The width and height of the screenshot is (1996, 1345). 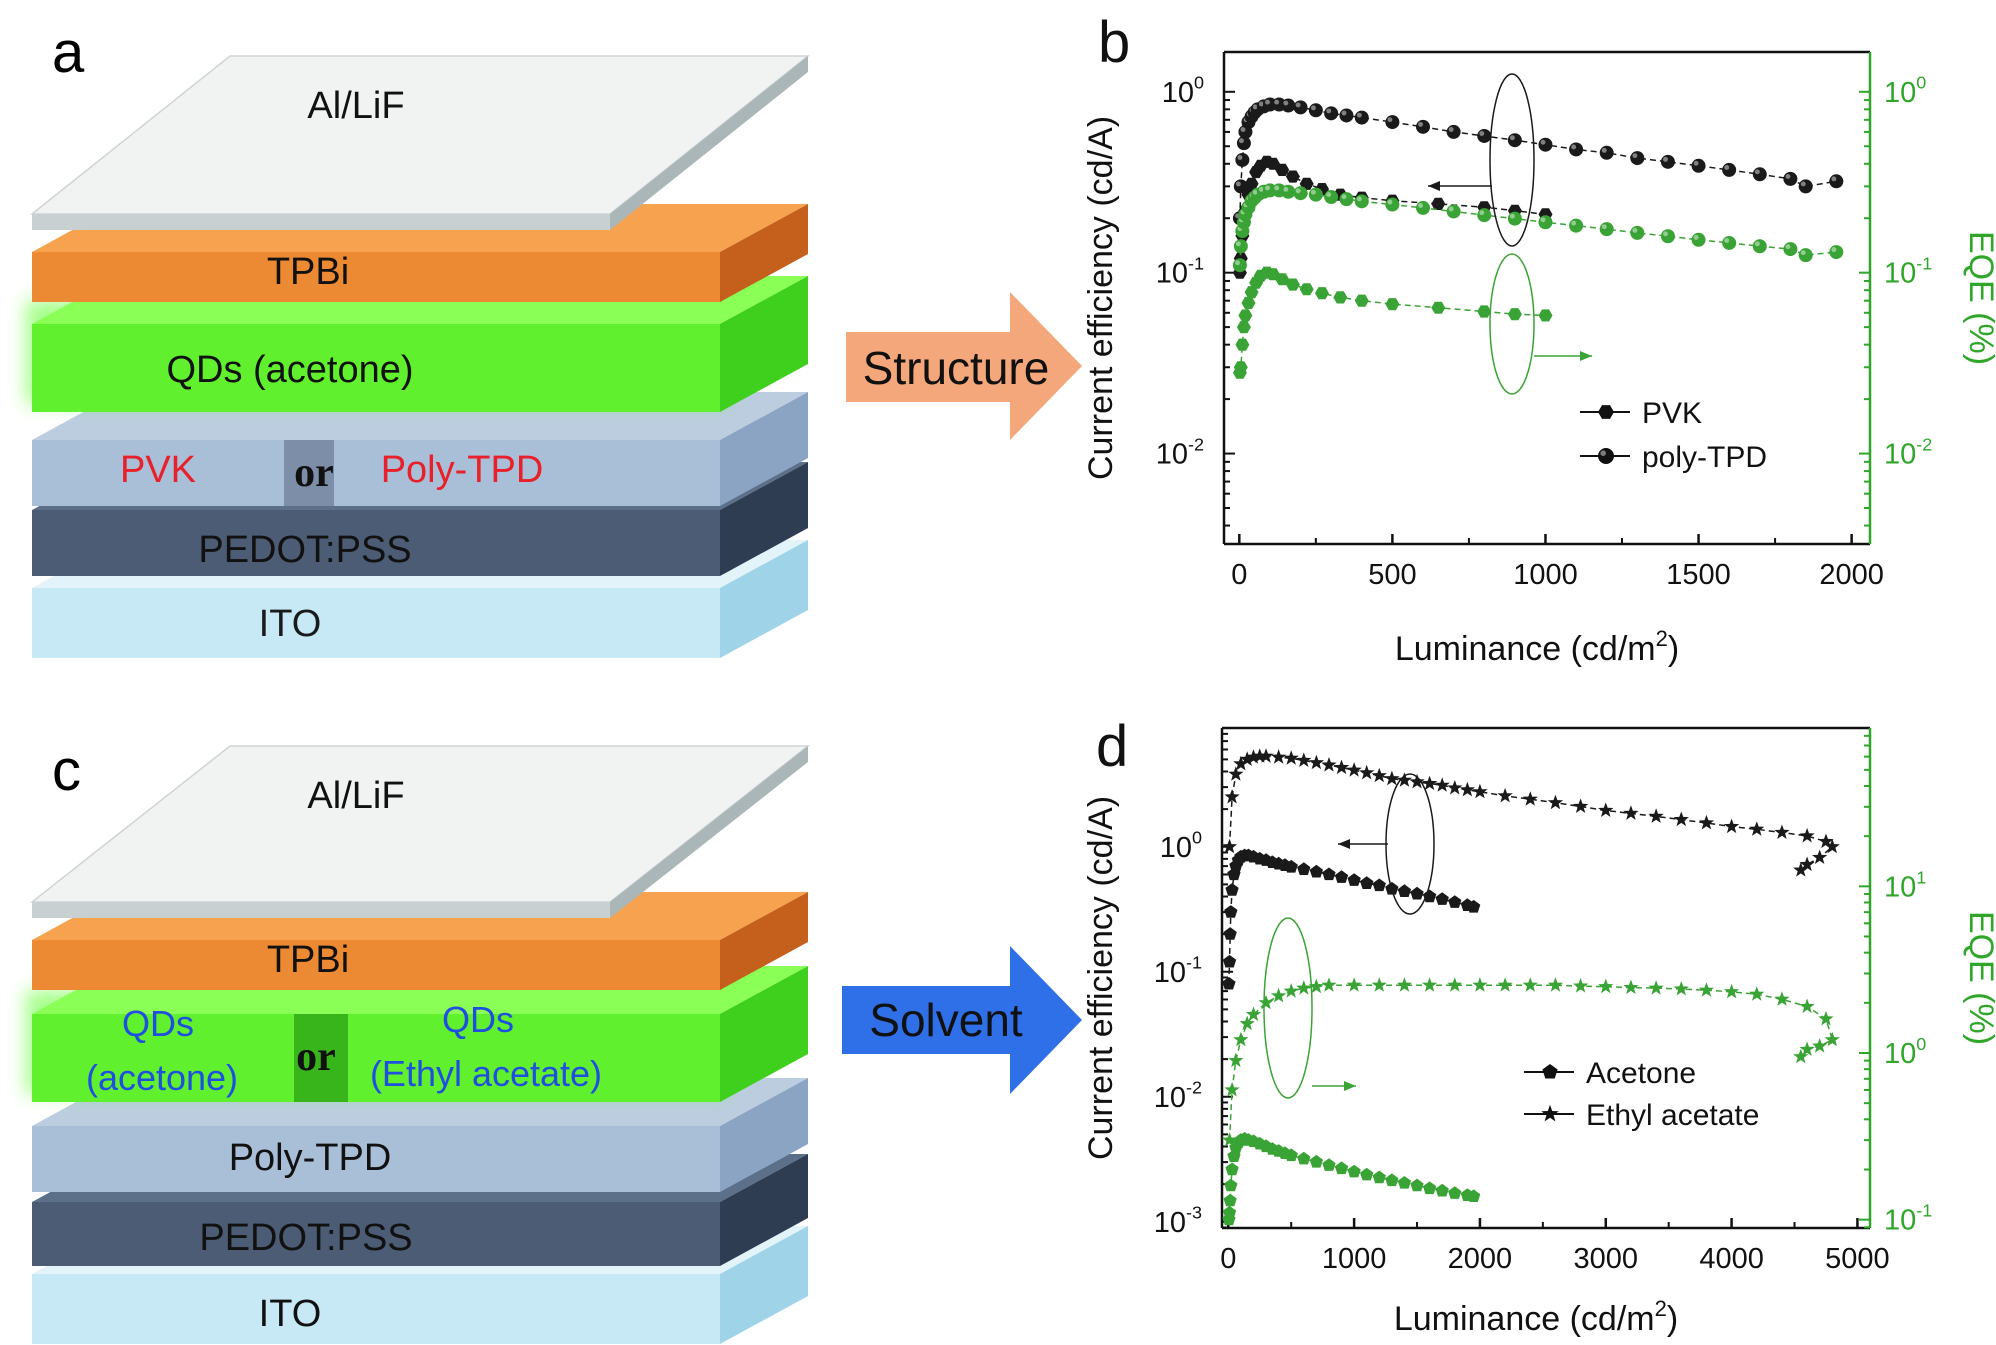 What do you see at coordinates (1536, 1317) in the screenshot?
I see `x-axis-title: Luminance (cd/m2)` at bounding box center [1536, 1317].